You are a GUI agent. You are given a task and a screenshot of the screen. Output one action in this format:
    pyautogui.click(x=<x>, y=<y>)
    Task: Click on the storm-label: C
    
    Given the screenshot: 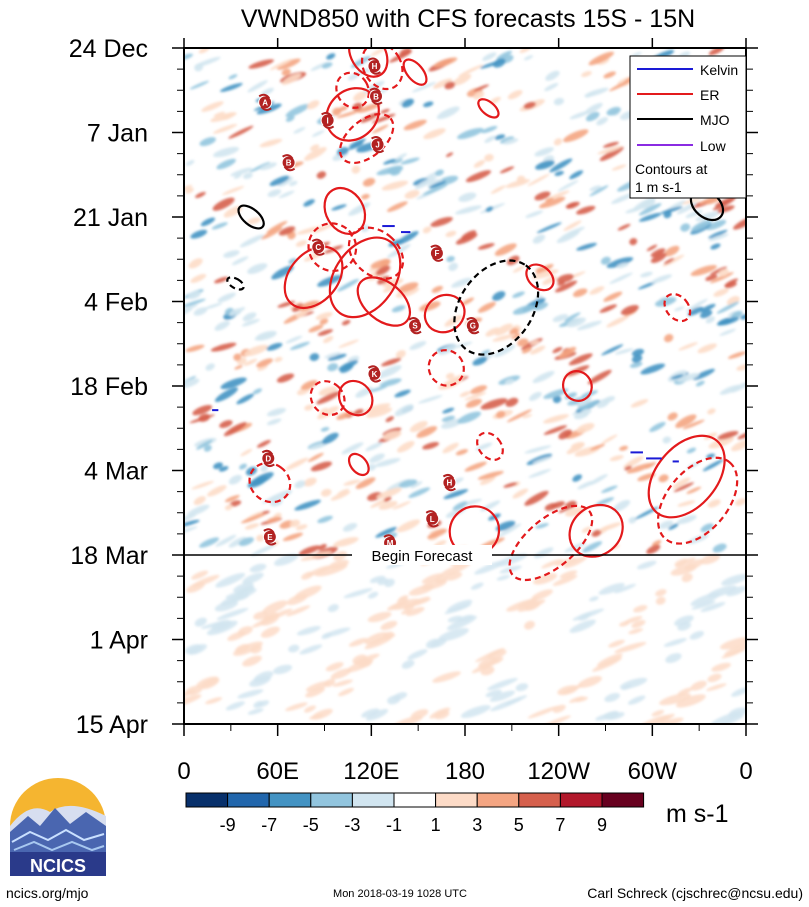 What is the action you would take?
    pyautogui.click(x=318, y=247)
    